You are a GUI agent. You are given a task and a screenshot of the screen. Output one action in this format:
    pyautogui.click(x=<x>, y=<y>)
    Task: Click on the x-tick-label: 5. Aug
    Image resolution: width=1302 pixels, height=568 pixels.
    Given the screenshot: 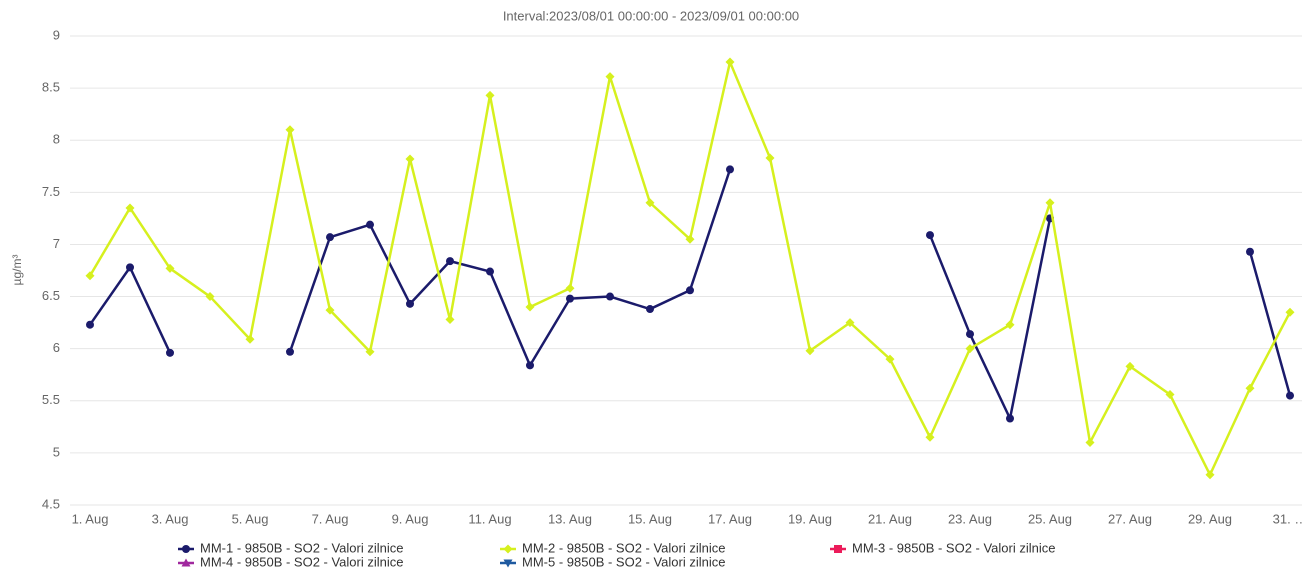 What is the action you would take?
    pyautogui.click(x=250, y=518)
    